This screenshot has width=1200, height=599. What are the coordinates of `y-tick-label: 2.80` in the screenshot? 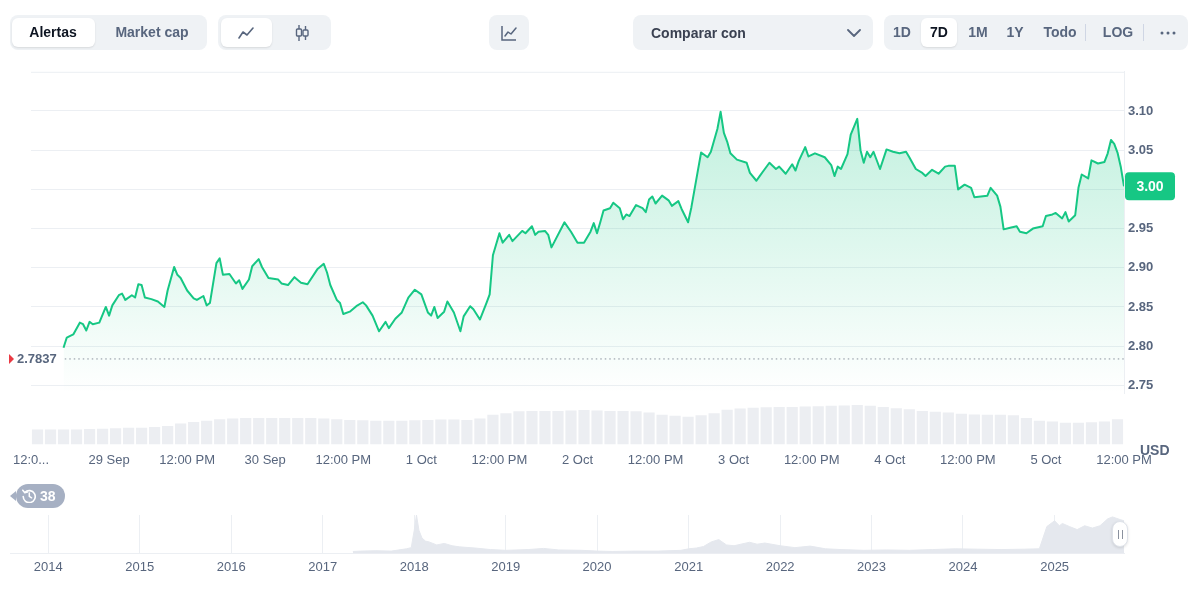 It's located at (1141, 345).